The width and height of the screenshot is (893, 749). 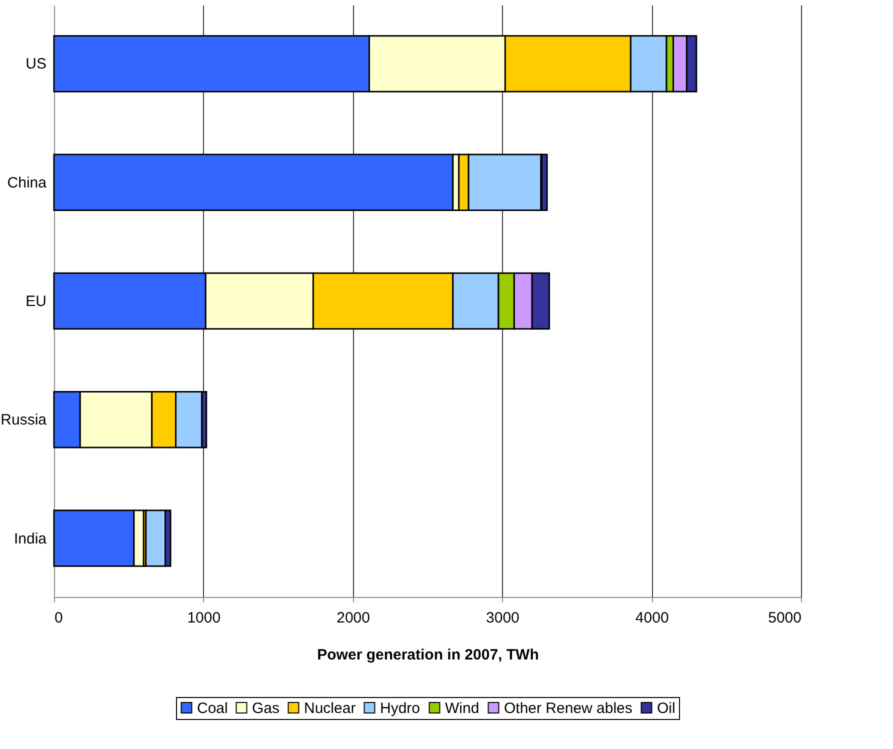 What do you see at coordinates (568, 708) in the screenshot?
I see `legend-label: Other Renew ables` at bounding box center [568, 708].